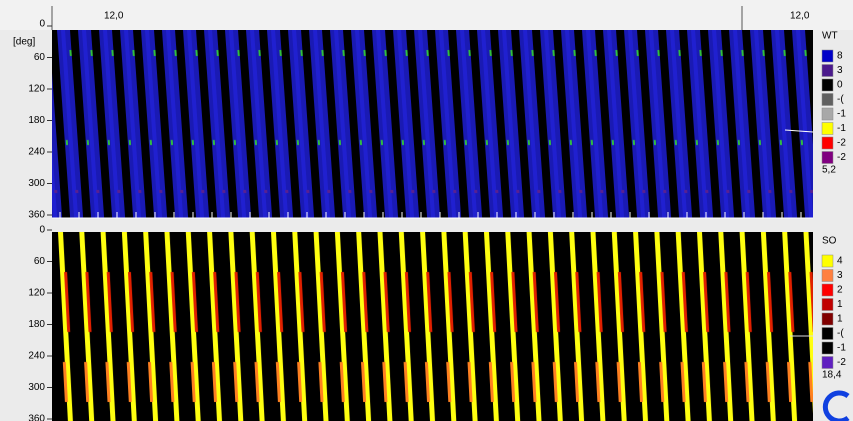 The image size is (853, 421). Describe the element at coordinates (840, 56) in the screenshot. I see `legend-label: 8` at that location.